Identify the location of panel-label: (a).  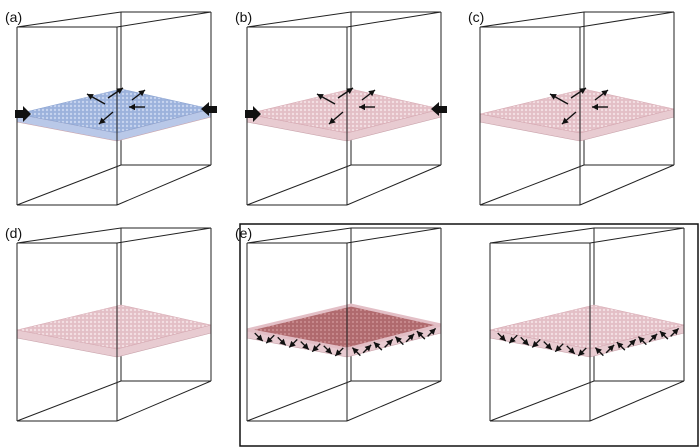
(13, 17).